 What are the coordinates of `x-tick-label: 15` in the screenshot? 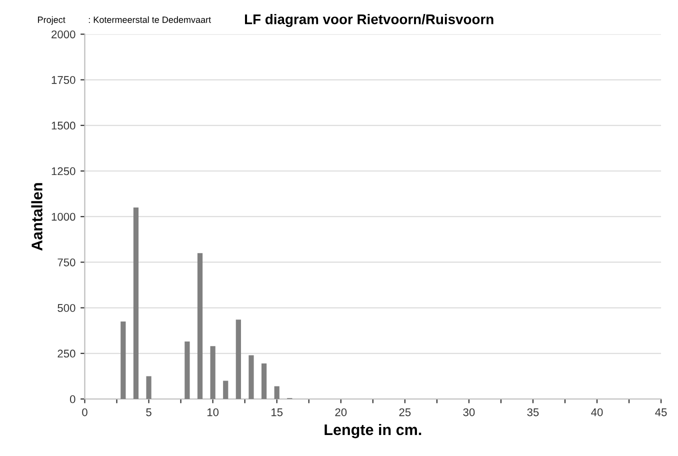 It's located at (277, 412).